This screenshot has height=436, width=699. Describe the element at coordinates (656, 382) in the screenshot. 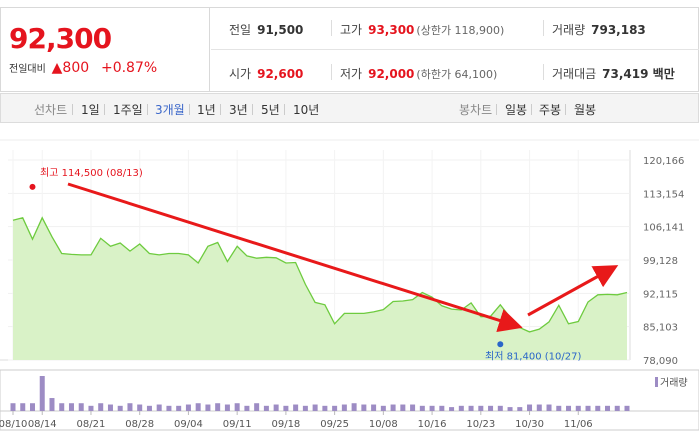

I see `volume-legend-swatch` at that location.